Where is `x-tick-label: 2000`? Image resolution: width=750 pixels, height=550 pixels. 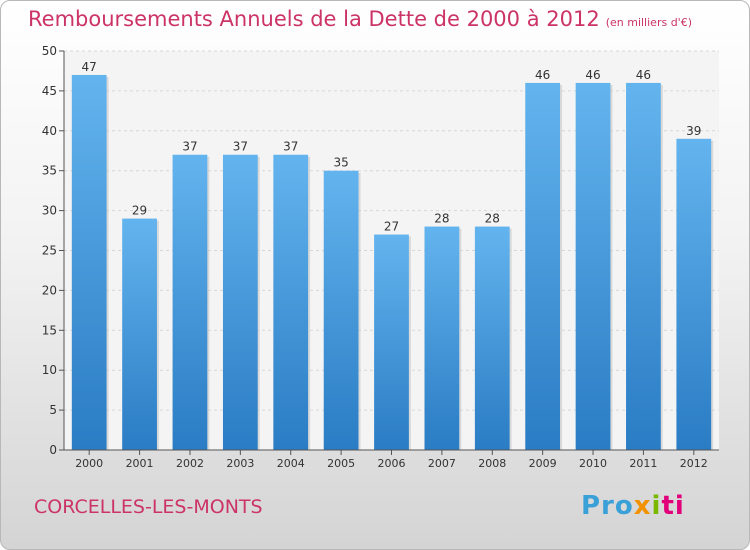
x-tick-label: 2000 is located at coordinates (89, 463).